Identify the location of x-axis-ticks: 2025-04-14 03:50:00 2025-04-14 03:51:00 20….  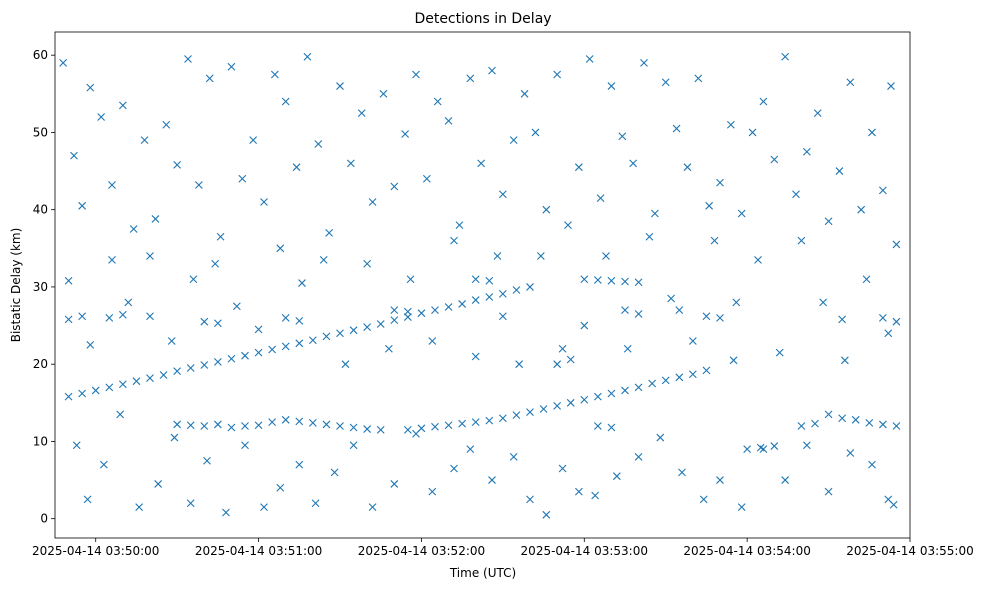
(503, 548).